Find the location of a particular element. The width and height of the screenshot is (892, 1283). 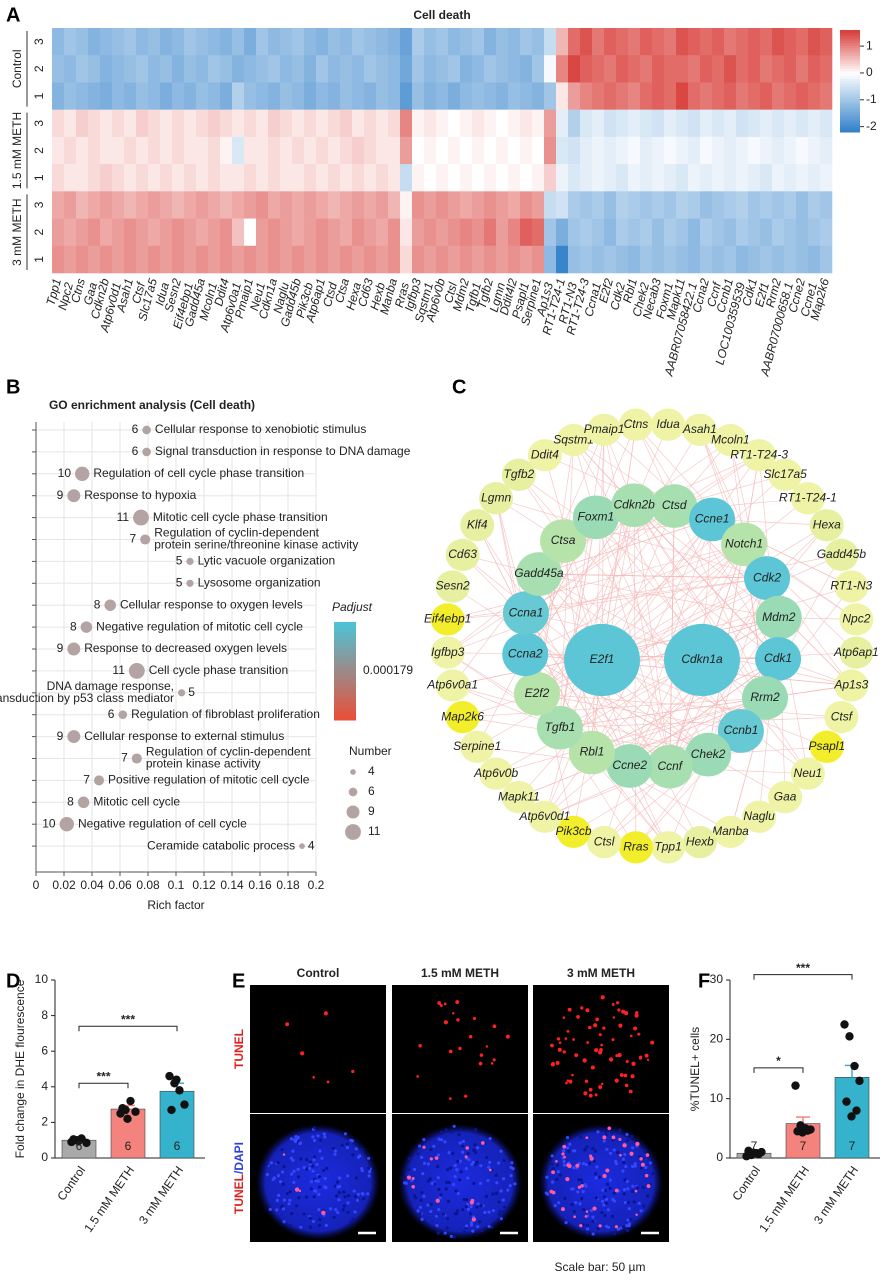

x-tick-label: 0.1 is located at coordinates (176, 885).